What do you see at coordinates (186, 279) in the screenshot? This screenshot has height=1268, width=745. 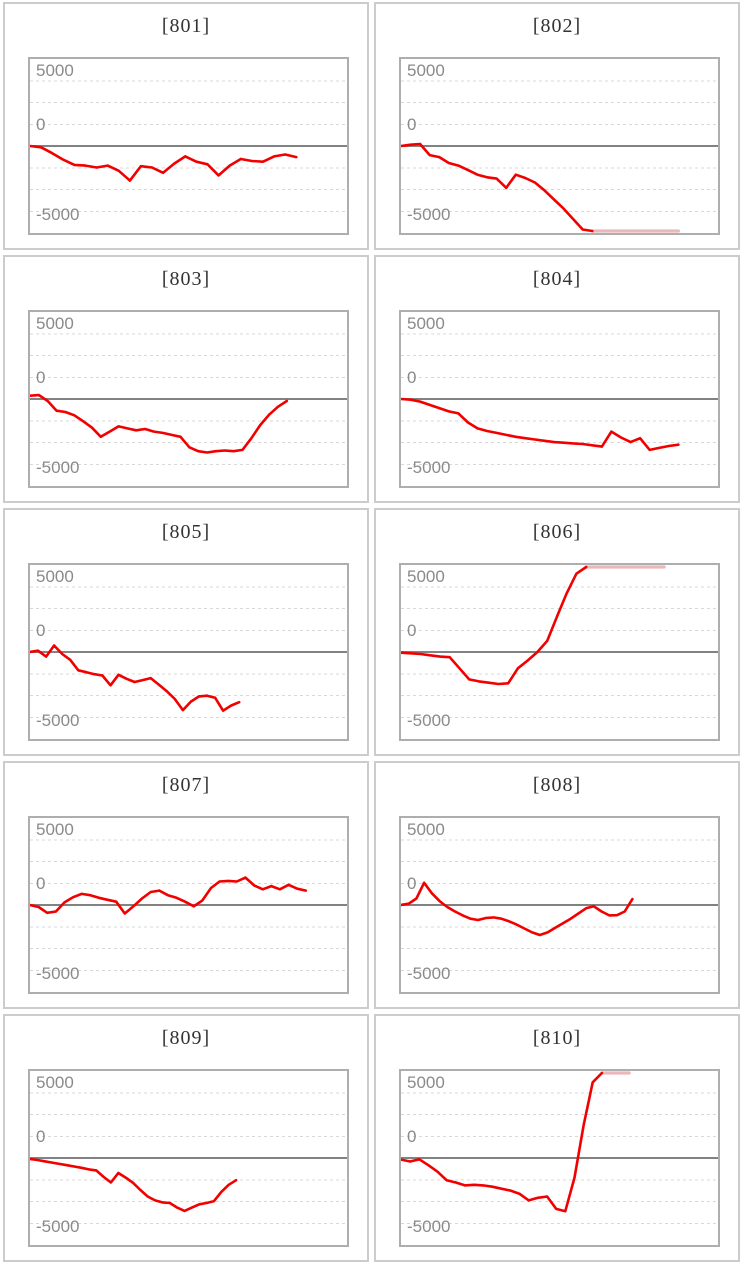 I see `chart-title-803: [803]` at bounding box center [186, 279].